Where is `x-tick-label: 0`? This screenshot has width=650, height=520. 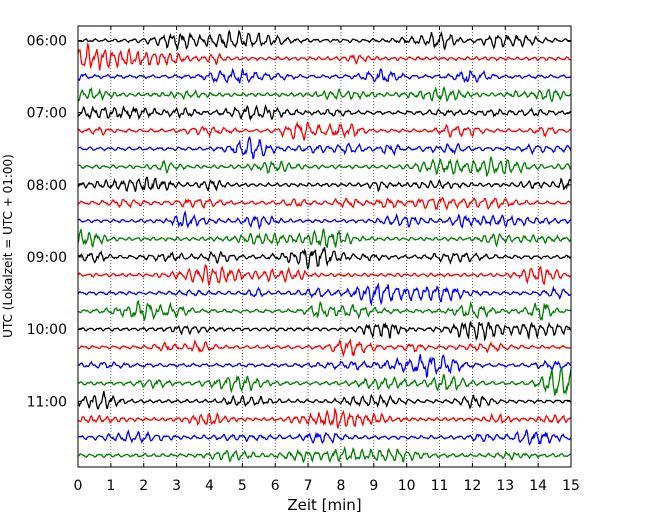
x-tick-label: 0 is located at coordinates (78, 486).